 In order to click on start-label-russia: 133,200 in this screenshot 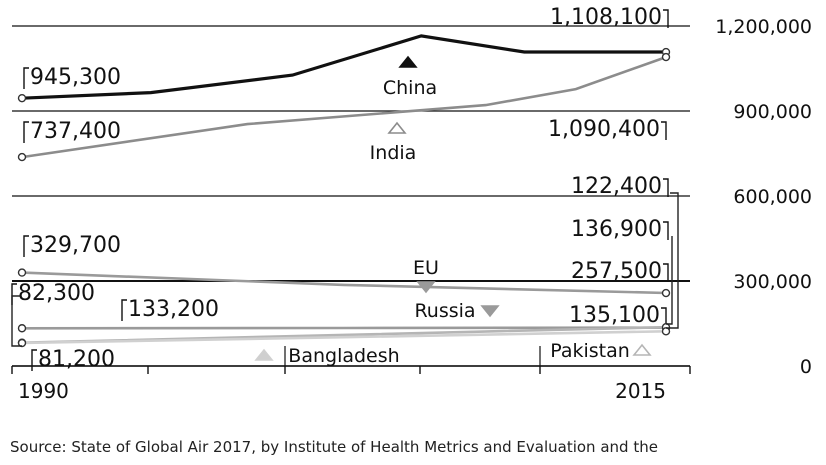, I will do `click(173, 309)`.